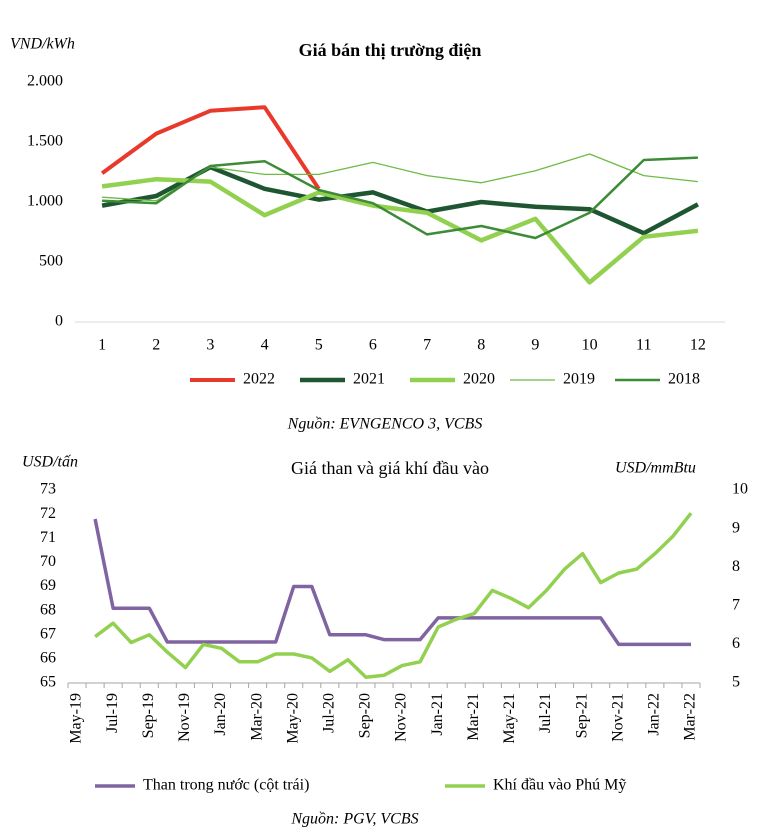 The width and height of the screenshot is (765, 838). What do you see at coordinates (265, 345) in the screenshot?
I see `x-tick-label: 4` at bounding box center [265, 345].